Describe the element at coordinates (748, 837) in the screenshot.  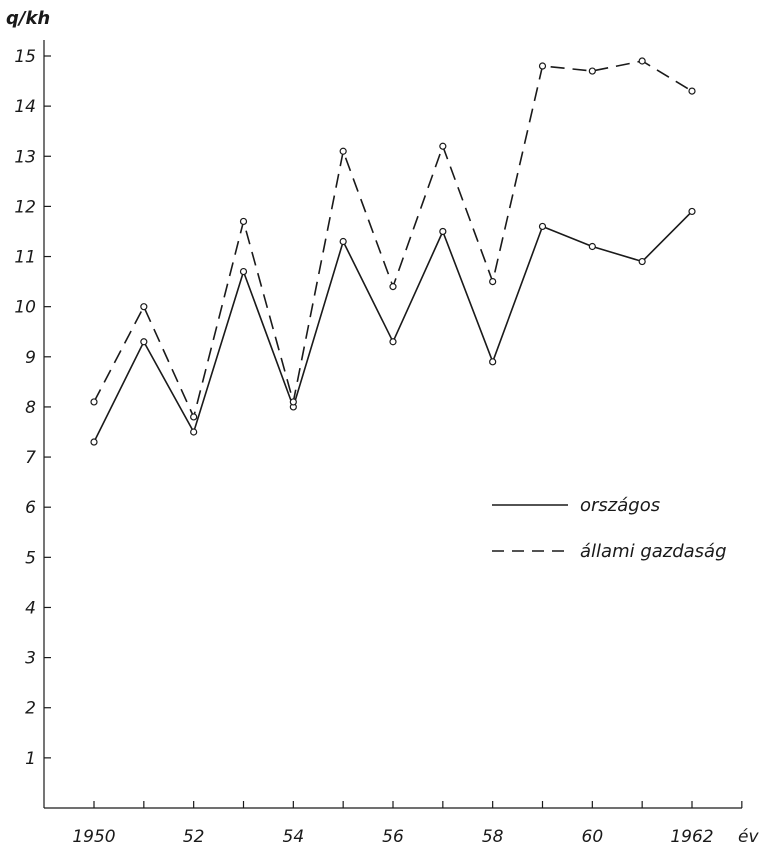
I see `x-axis-label: év` at that location.